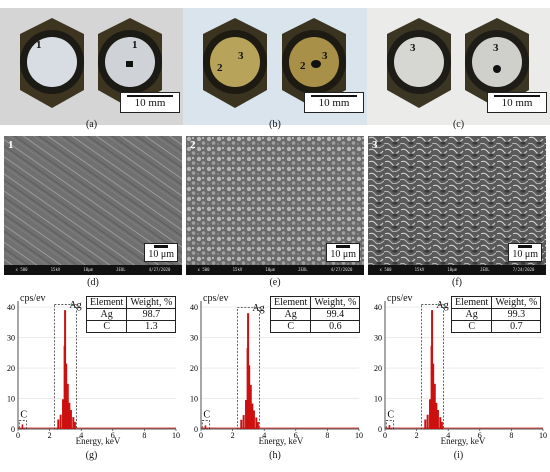 The width and height of the screenshot is (550, 472). What do you see at coordinates (290, 326) in the screenshot?
I see `table-cell: C` at bounding box center [290, 326].